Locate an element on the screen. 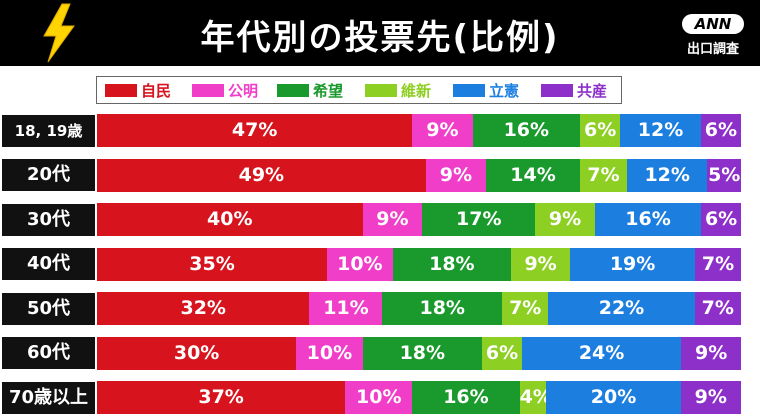  bar-segment: 30% is located at coordinates (197, 353).